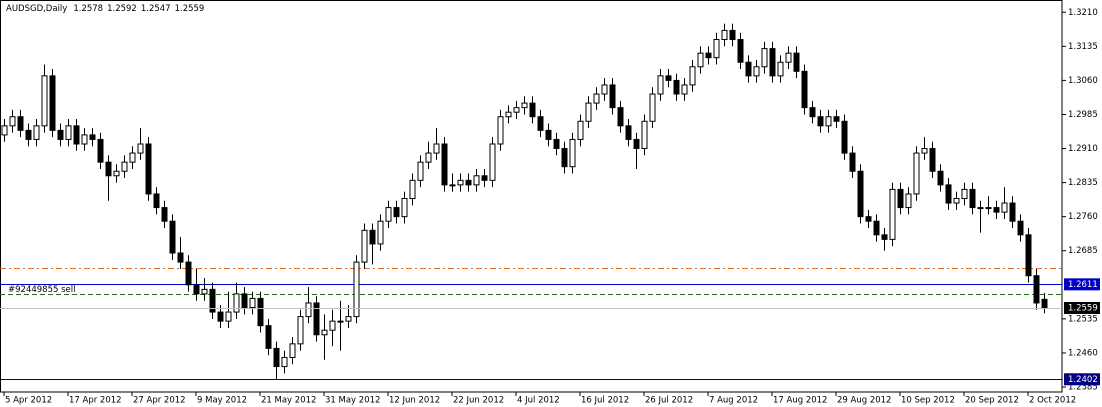 This screenshot has height=407, width=1102. I want to click on x-tick-label: 2 Oct 2012, so click(1052, 401).